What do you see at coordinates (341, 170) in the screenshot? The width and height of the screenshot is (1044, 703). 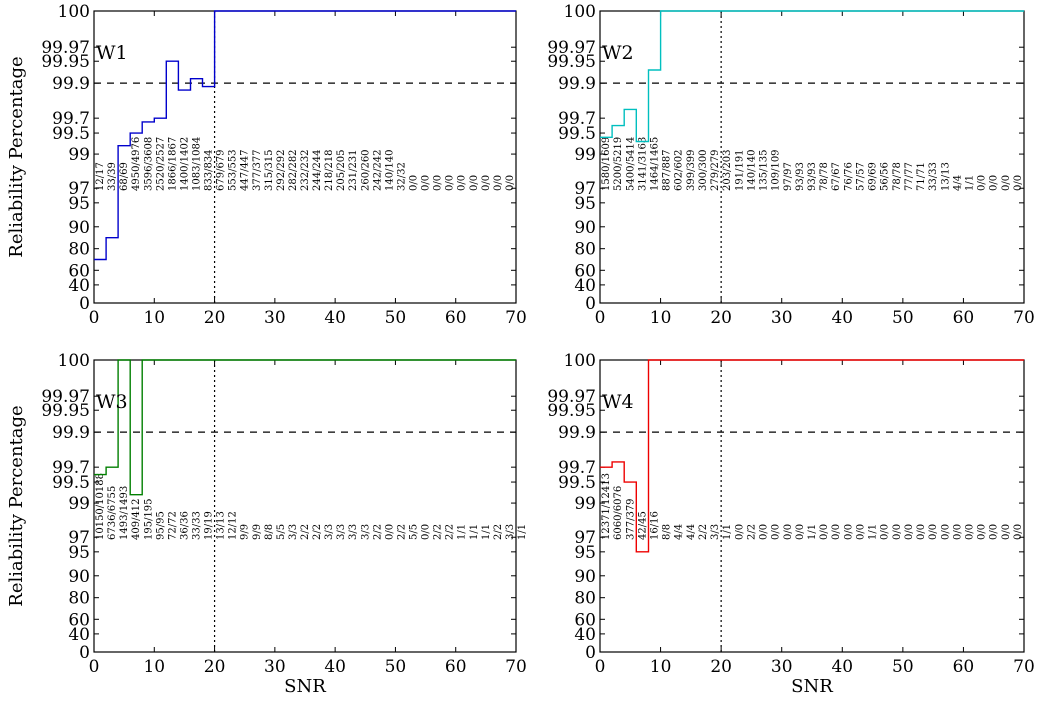 I see `count-label: 205/205` at bounding box center [341, 170].